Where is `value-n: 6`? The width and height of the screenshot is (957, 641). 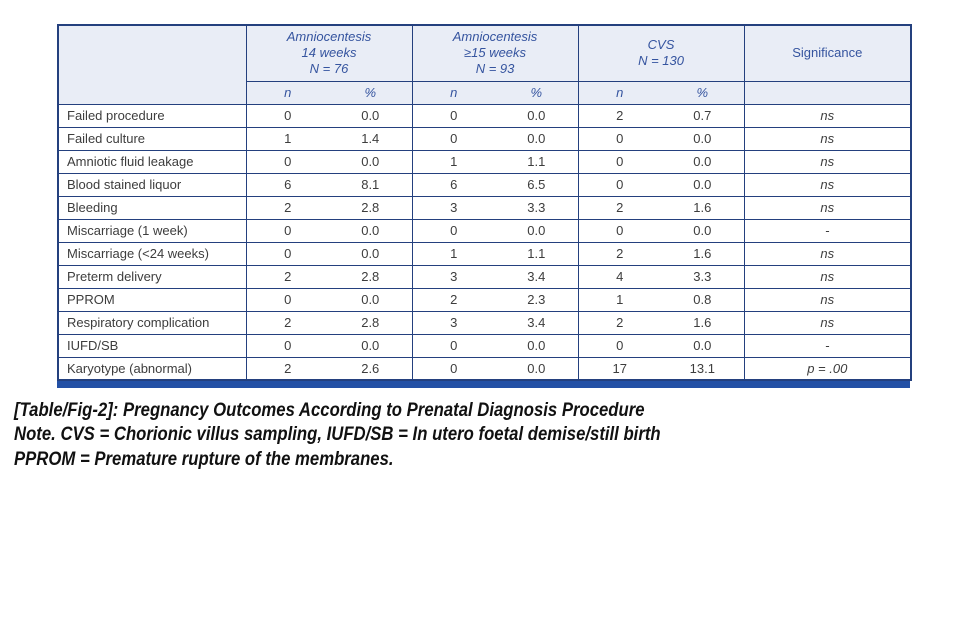
value-n: 6 is located at coordinates (287, 184).